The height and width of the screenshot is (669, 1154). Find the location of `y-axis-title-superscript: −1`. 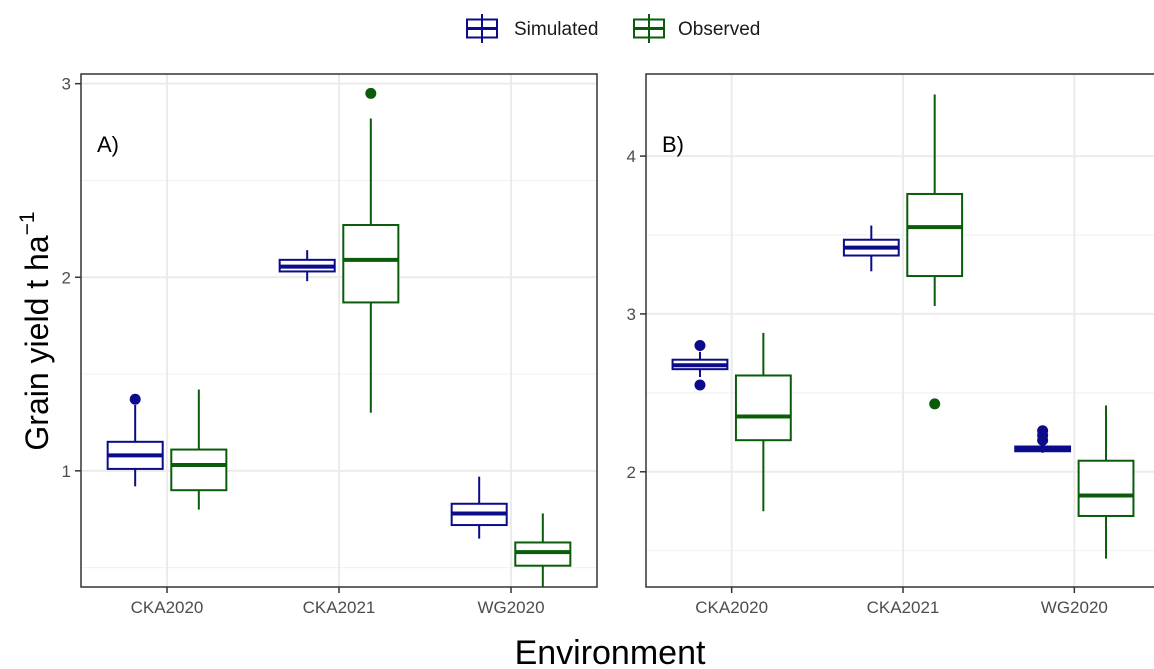

y-axis-title-superscript: −1 is located at coordinates (27, 223).